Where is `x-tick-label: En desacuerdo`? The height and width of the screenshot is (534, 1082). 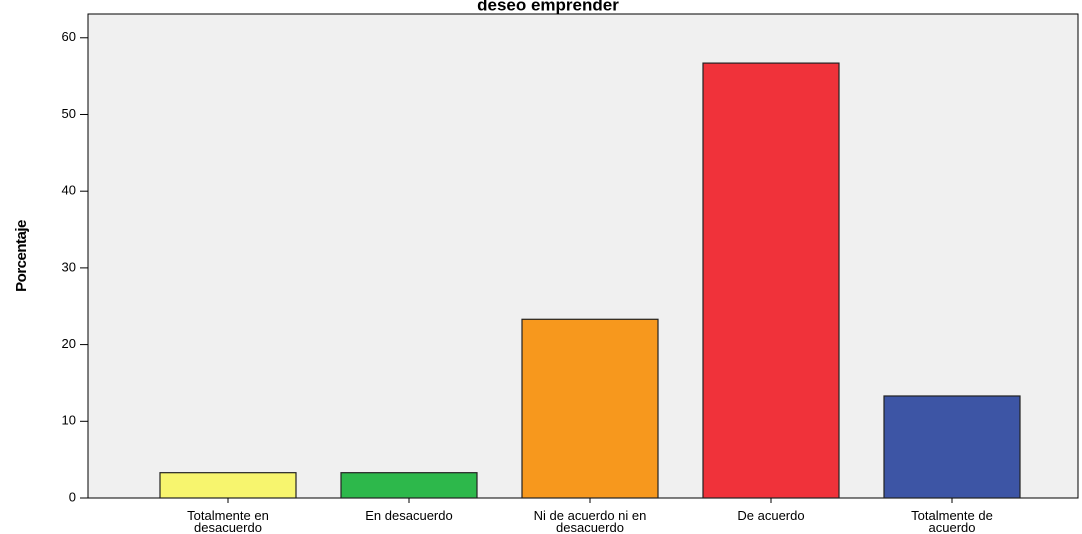
x-tick-label: En desacuerdo is located at coordinates (409, 515).